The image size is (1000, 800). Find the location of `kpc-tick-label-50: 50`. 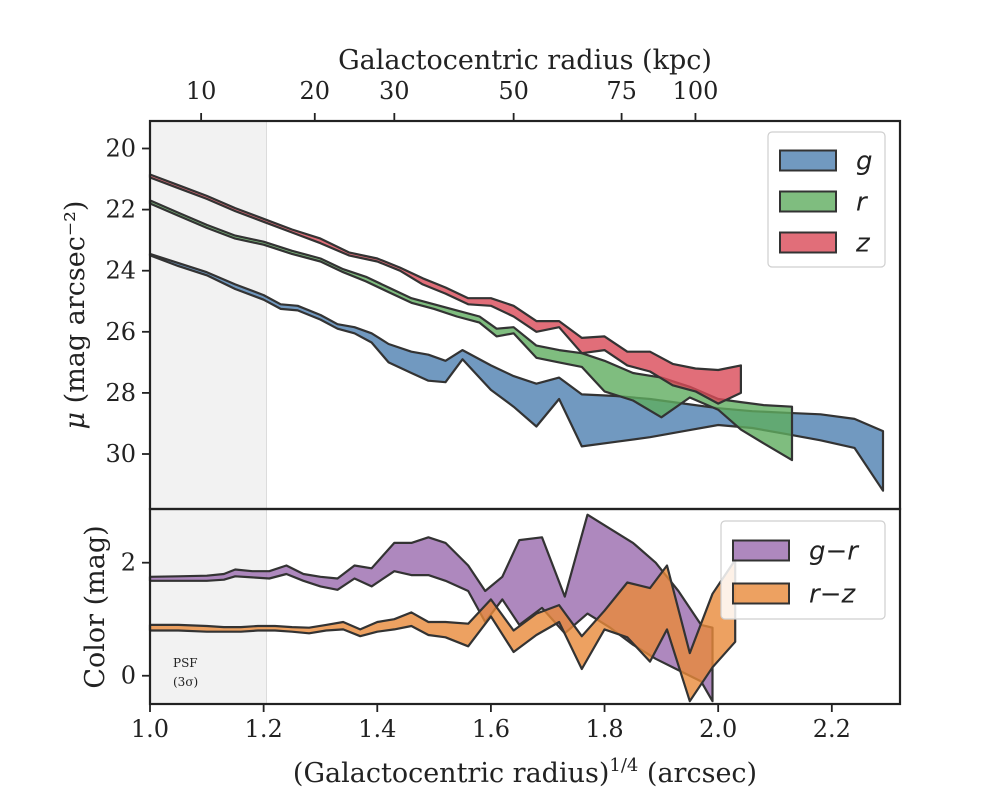

kpc-tick-label-50: 50 is located at coordinates (513, 91).